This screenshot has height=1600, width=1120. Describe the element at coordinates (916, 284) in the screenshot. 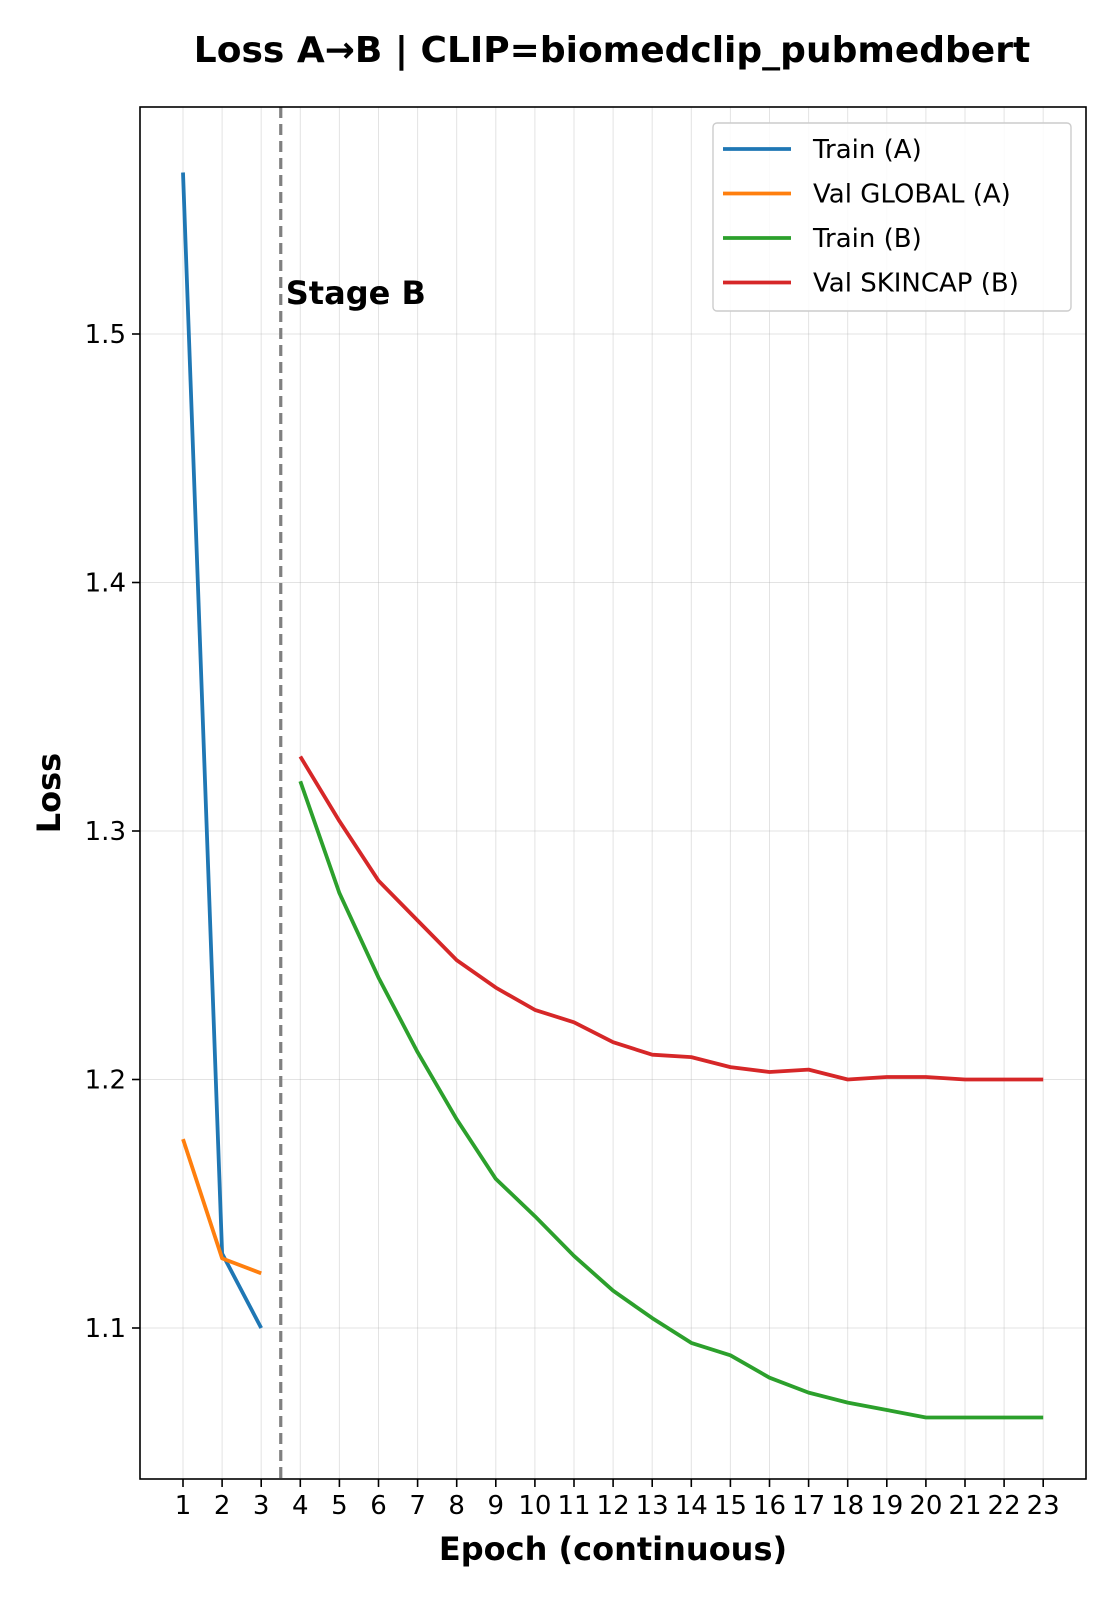

I see `legend-entry: Val SKINCAP (B)` at that location.